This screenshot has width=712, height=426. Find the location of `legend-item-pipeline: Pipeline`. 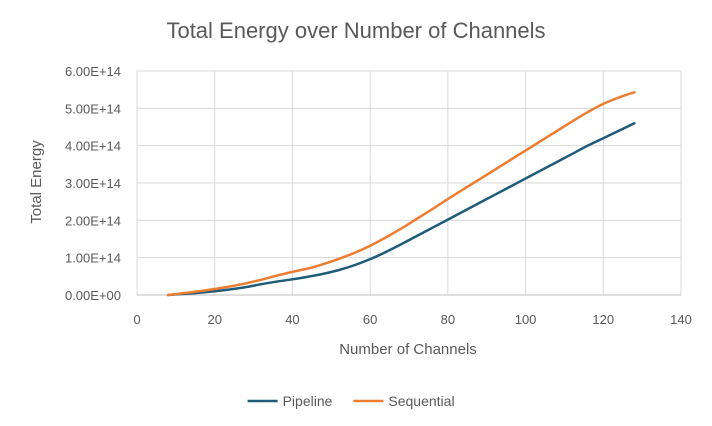

legend-item-pipeline: Pipeline is located at coordinates (290, 401).